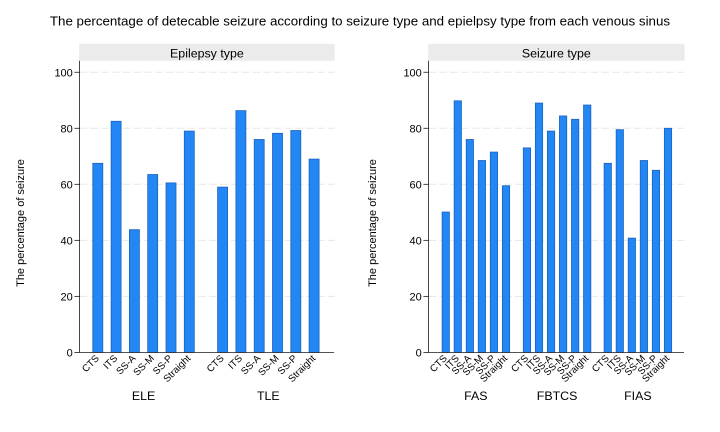  I want to click on svg-text: FAS, so click(475, 396).